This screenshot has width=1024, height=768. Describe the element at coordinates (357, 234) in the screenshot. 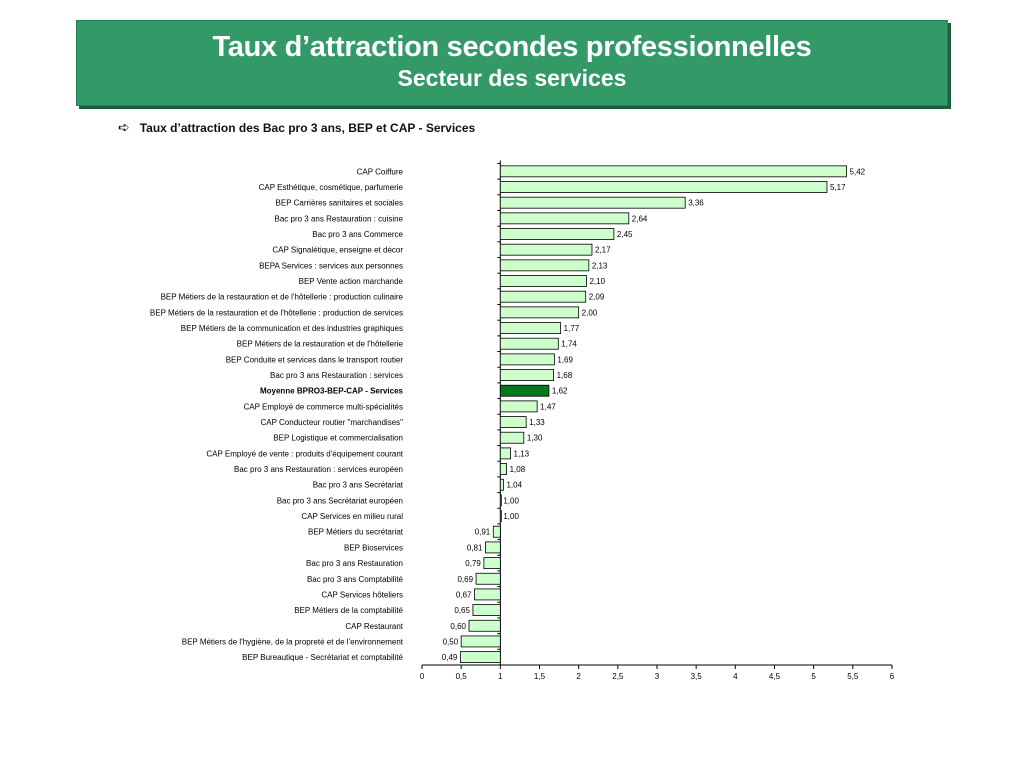

I see `category-label: Bac pro 3 ans Commerce` at that location.